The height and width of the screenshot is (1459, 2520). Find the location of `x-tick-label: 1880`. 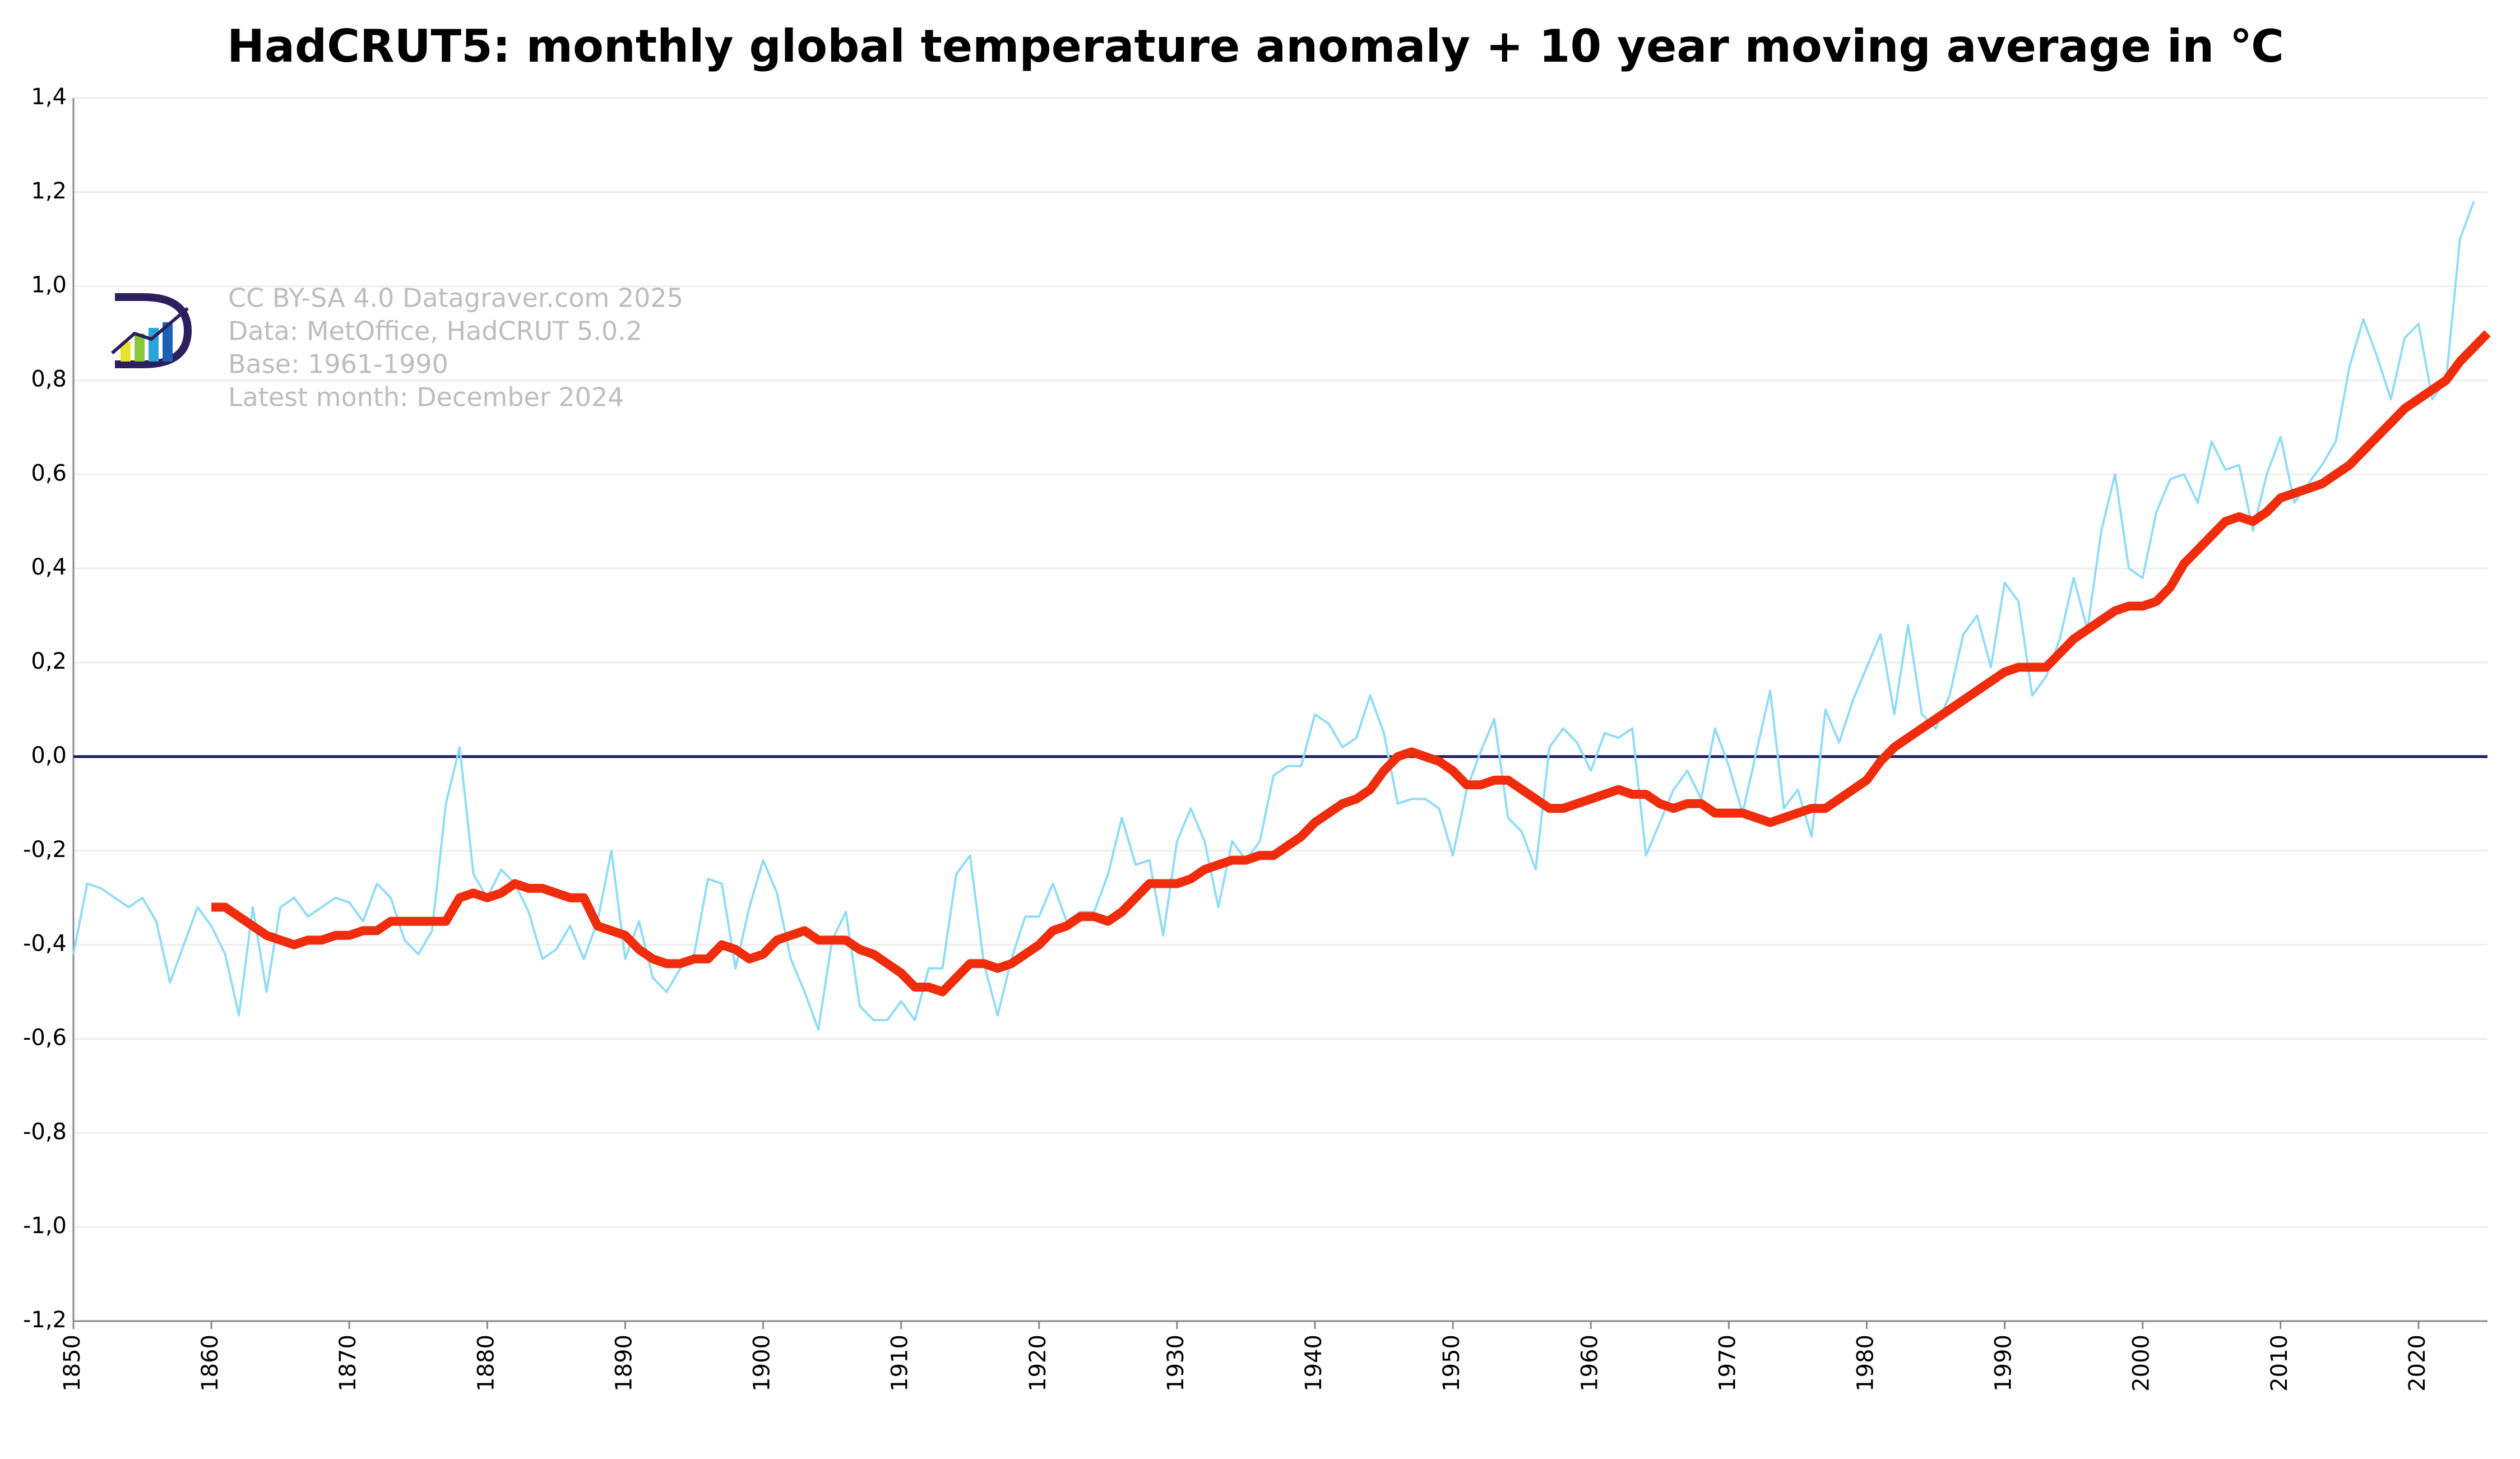

x-tick-label: 1880 is located at coordinates (486, 1363).